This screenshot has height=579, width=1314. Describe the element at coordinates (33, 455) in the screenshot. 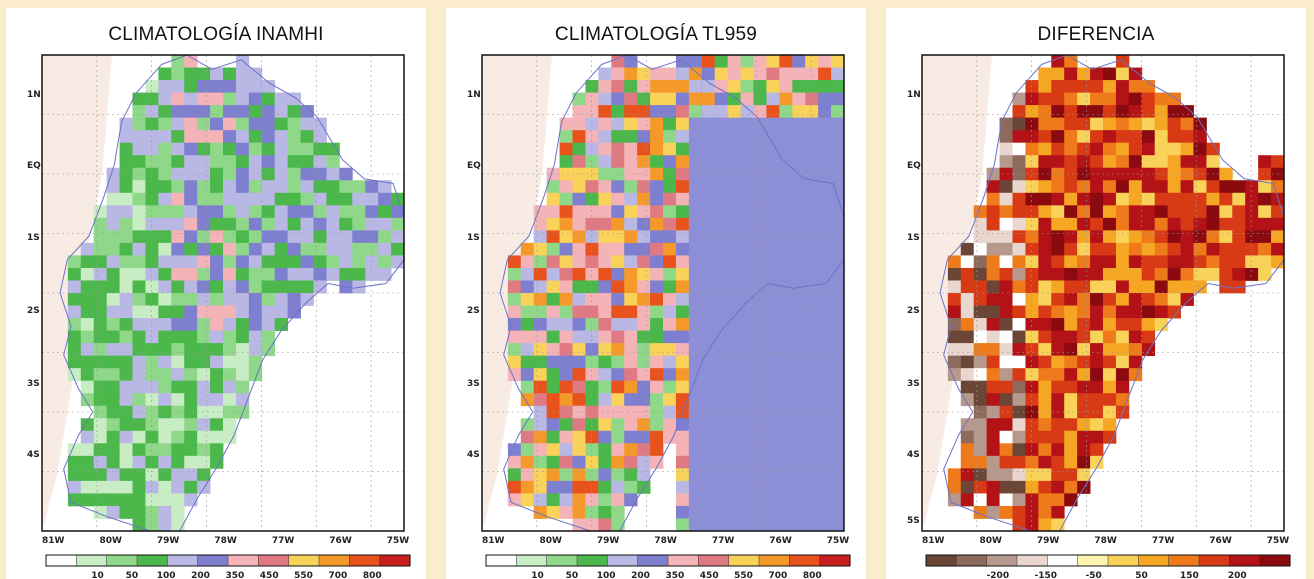

I see `lat-tick-label: 4S` at that location.